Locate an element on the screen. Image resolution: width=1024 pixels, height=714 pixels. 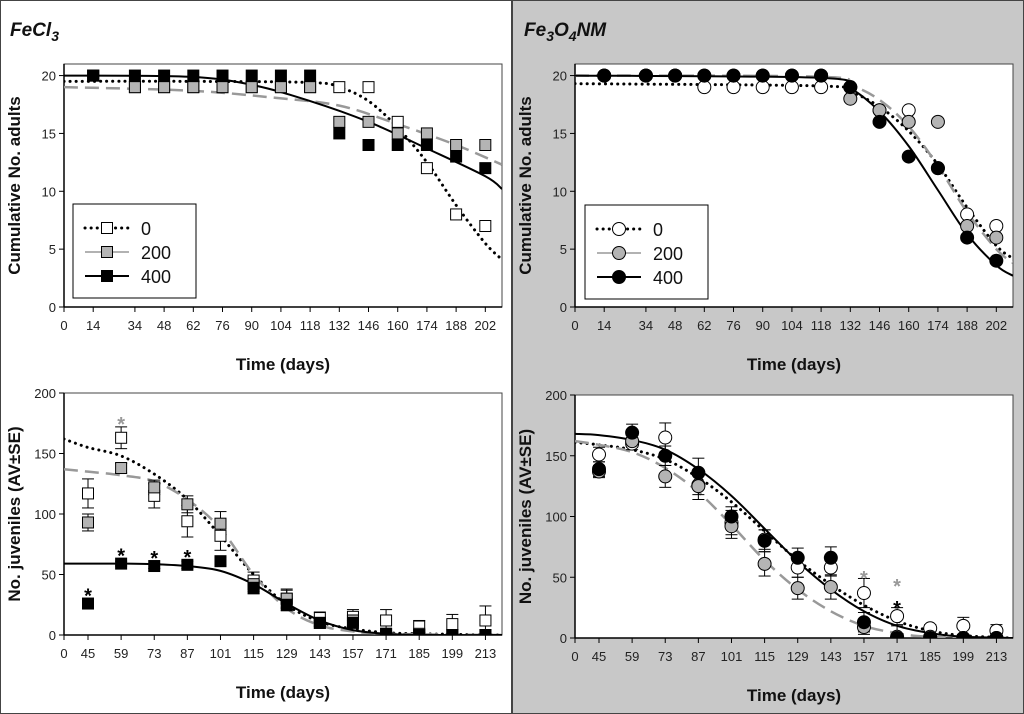
x-tick-label: 90 is located at coordinates (762, 325).